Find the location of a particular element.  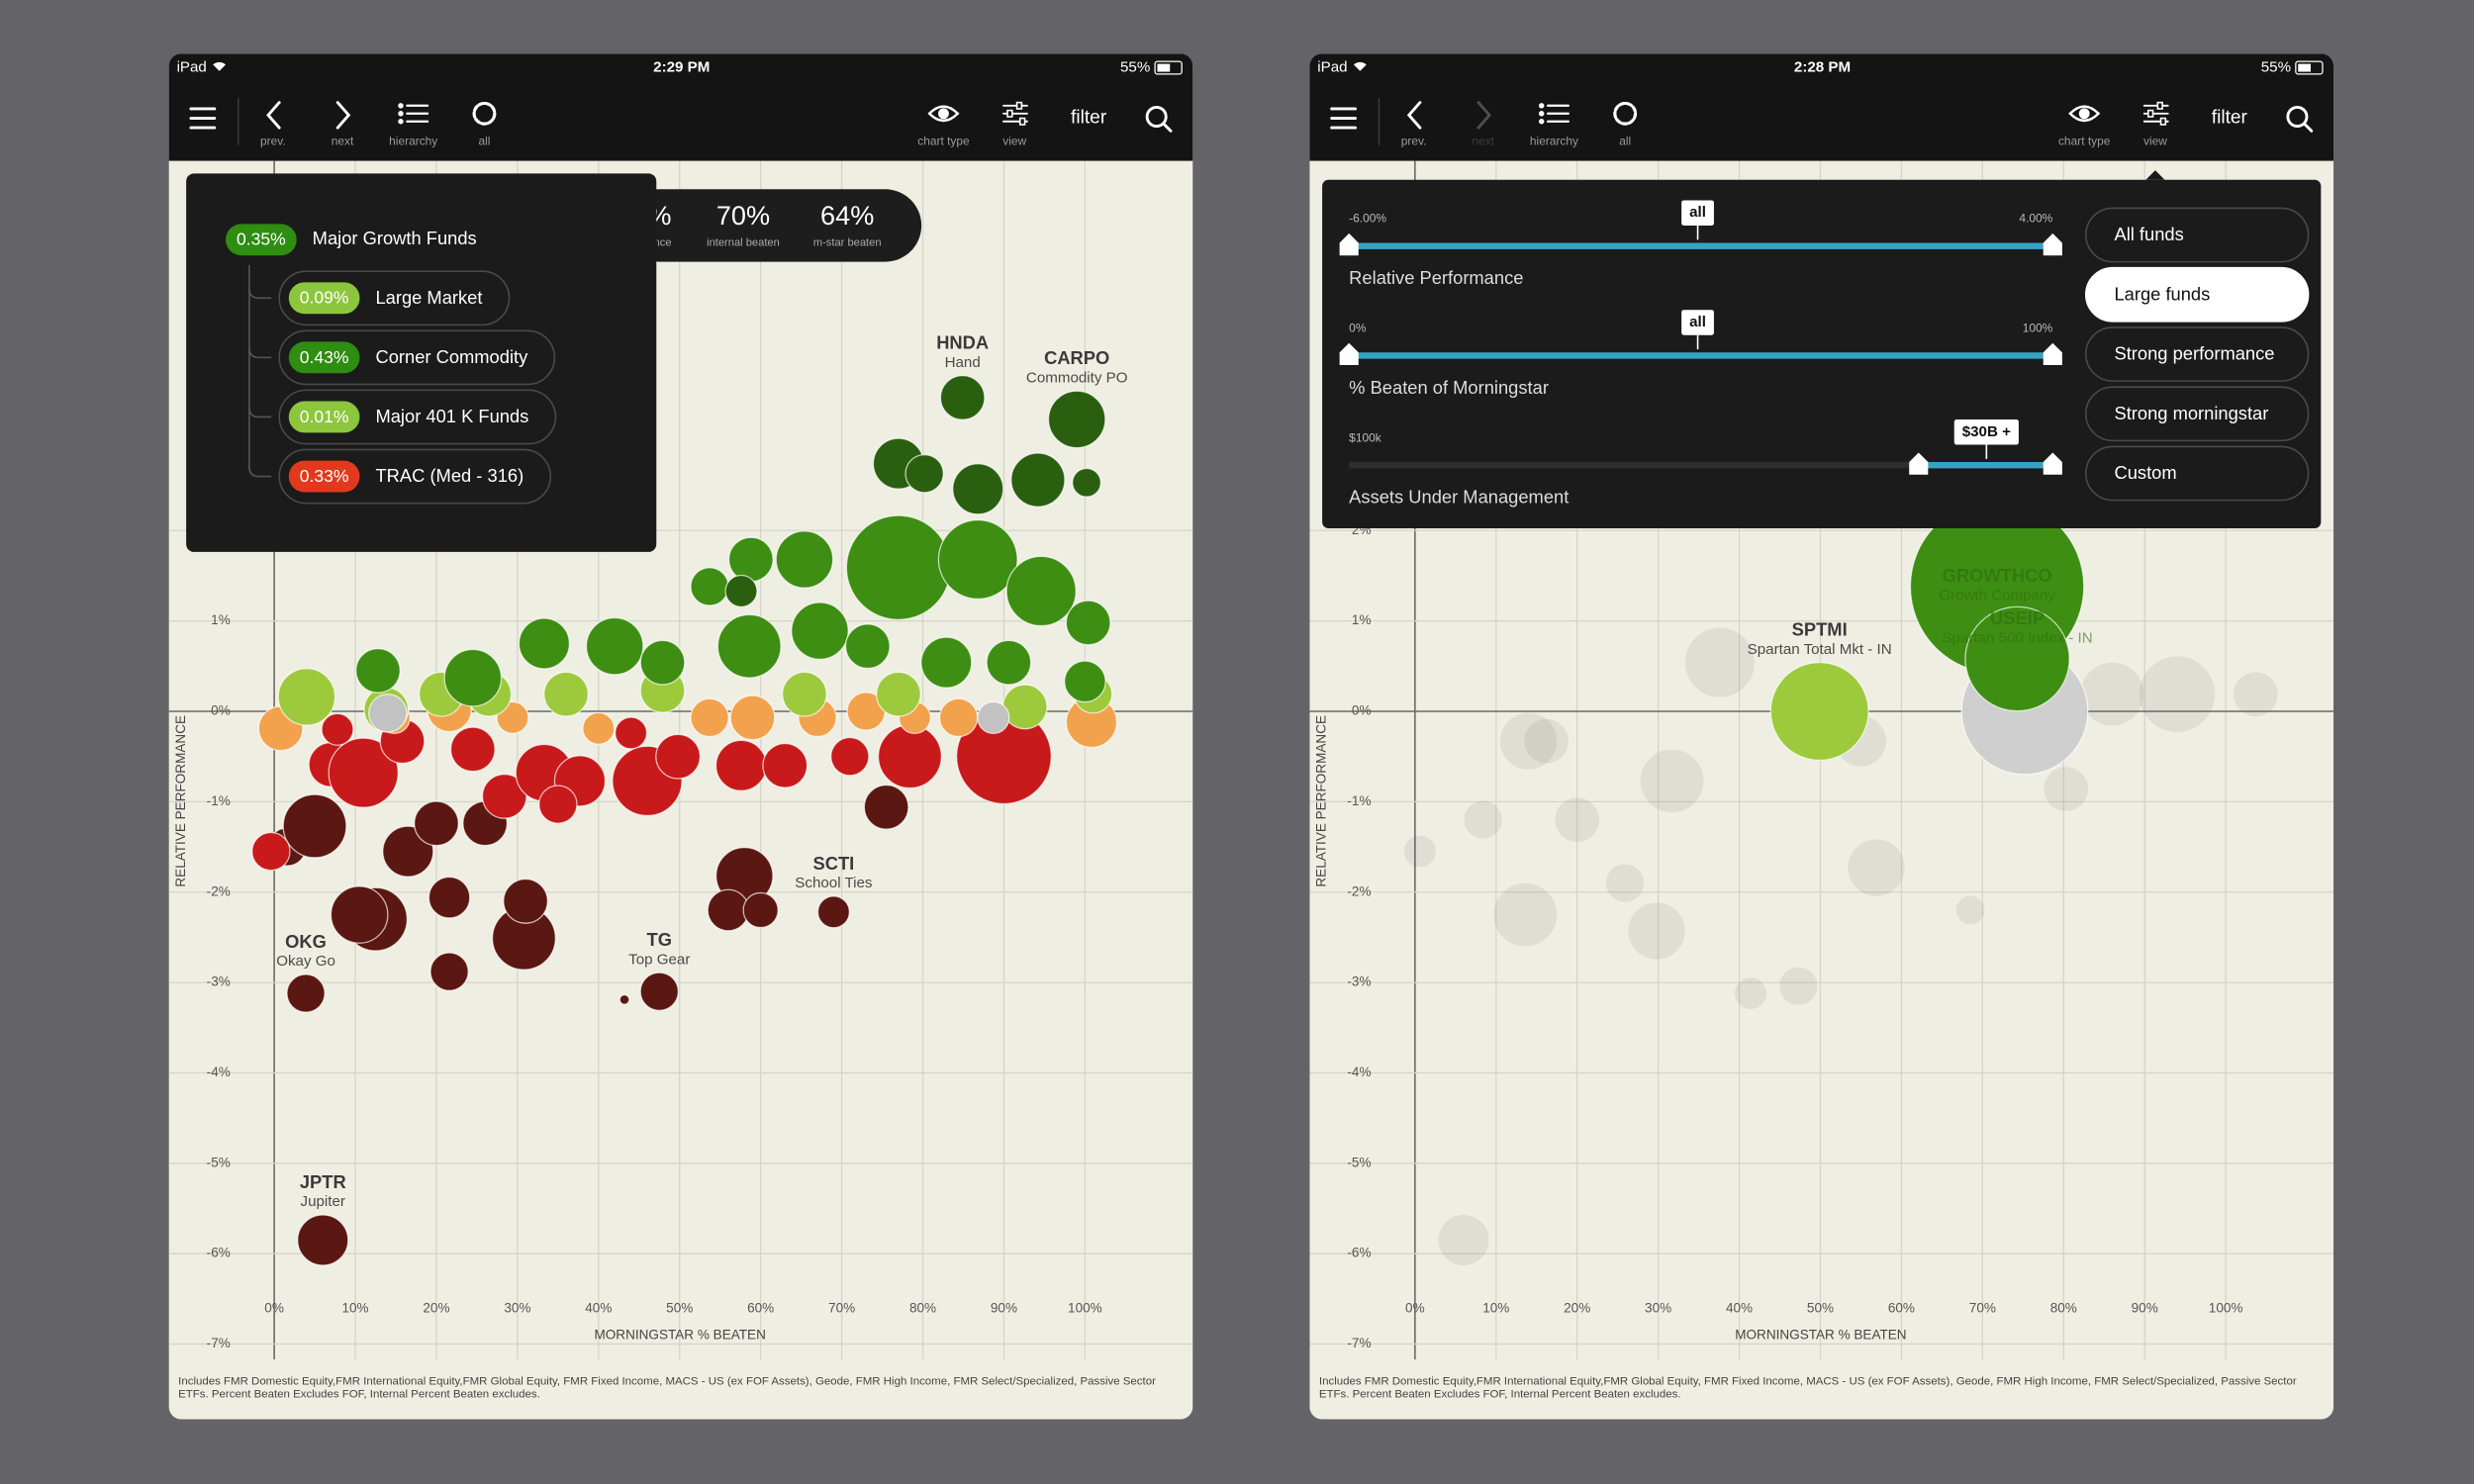

node-label: TRAC (Med - 316) is located at coordinates (449, 475).